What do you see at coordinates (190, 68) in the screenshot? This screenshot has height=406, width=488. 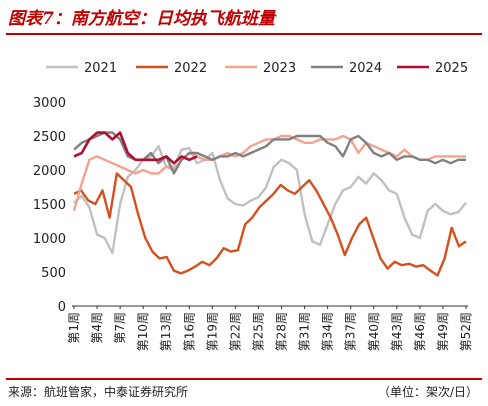 I see `legend-label: 2022` at bounding box center [190, 68].